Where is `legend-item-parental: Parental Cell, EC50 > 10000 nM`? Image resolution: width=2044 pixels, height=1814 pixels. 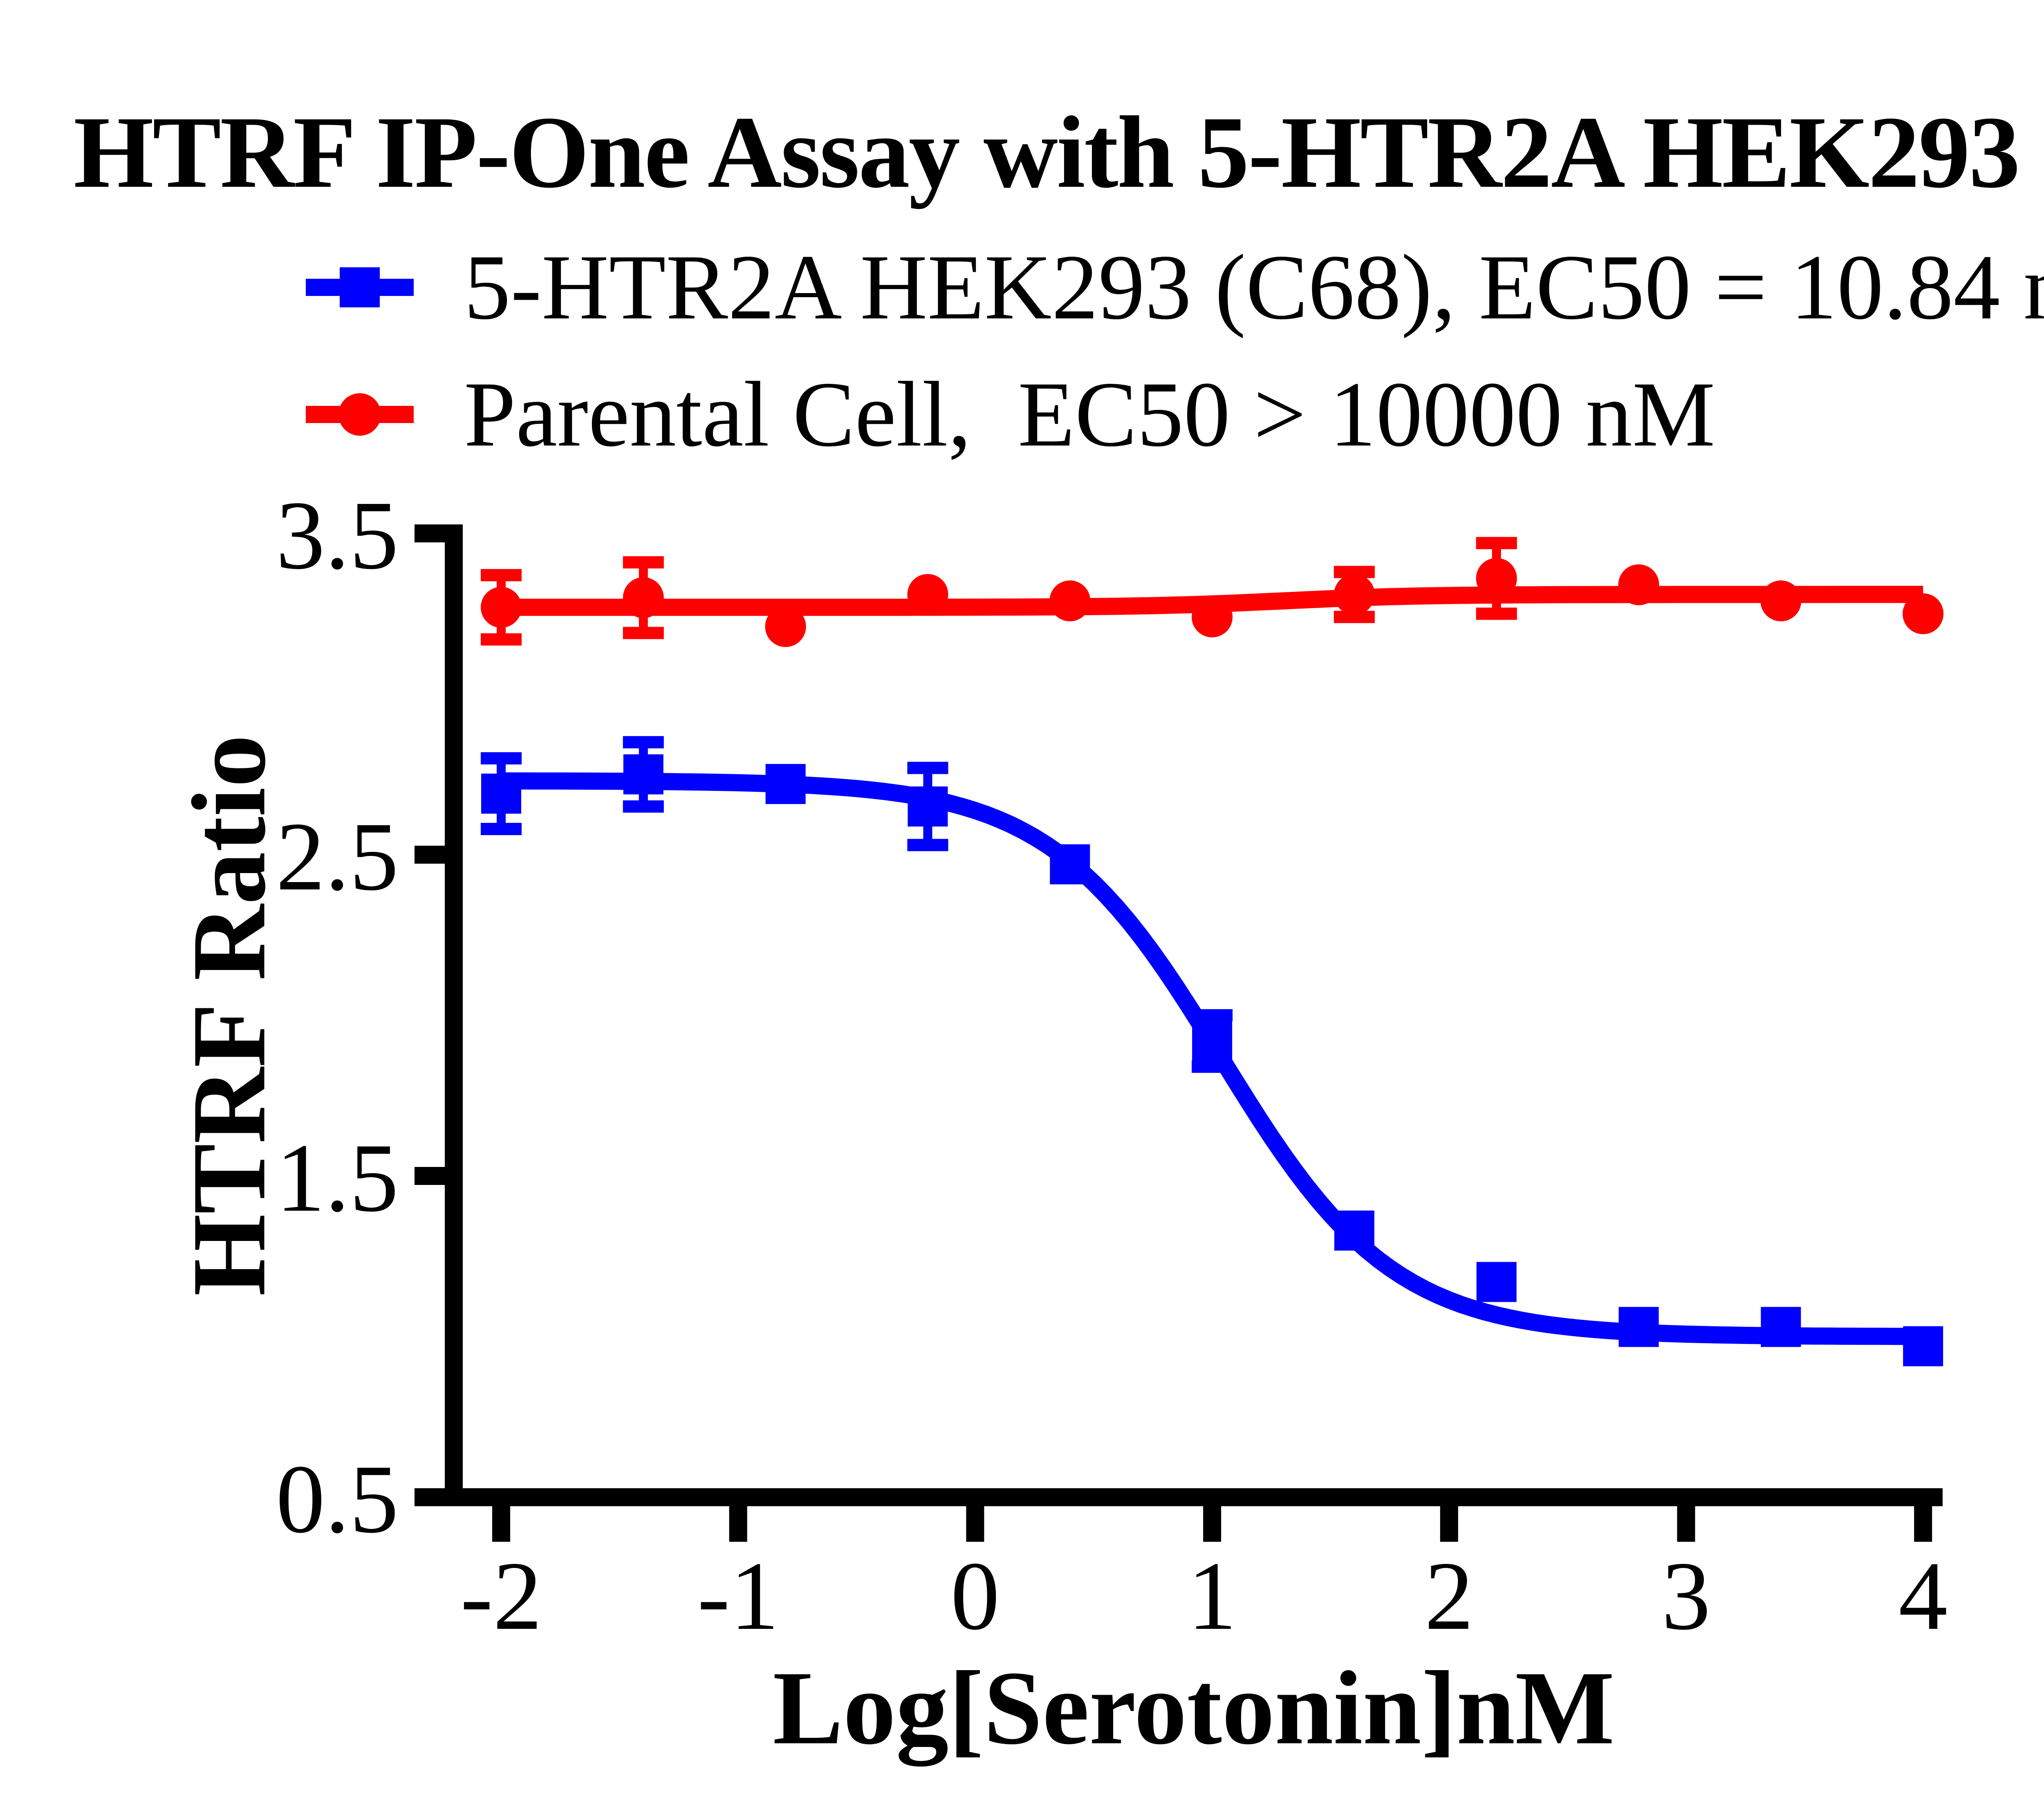 legend-item-parental: Parental Cell, EC50 > 10000 nM is located at coordinates (1009, 415).